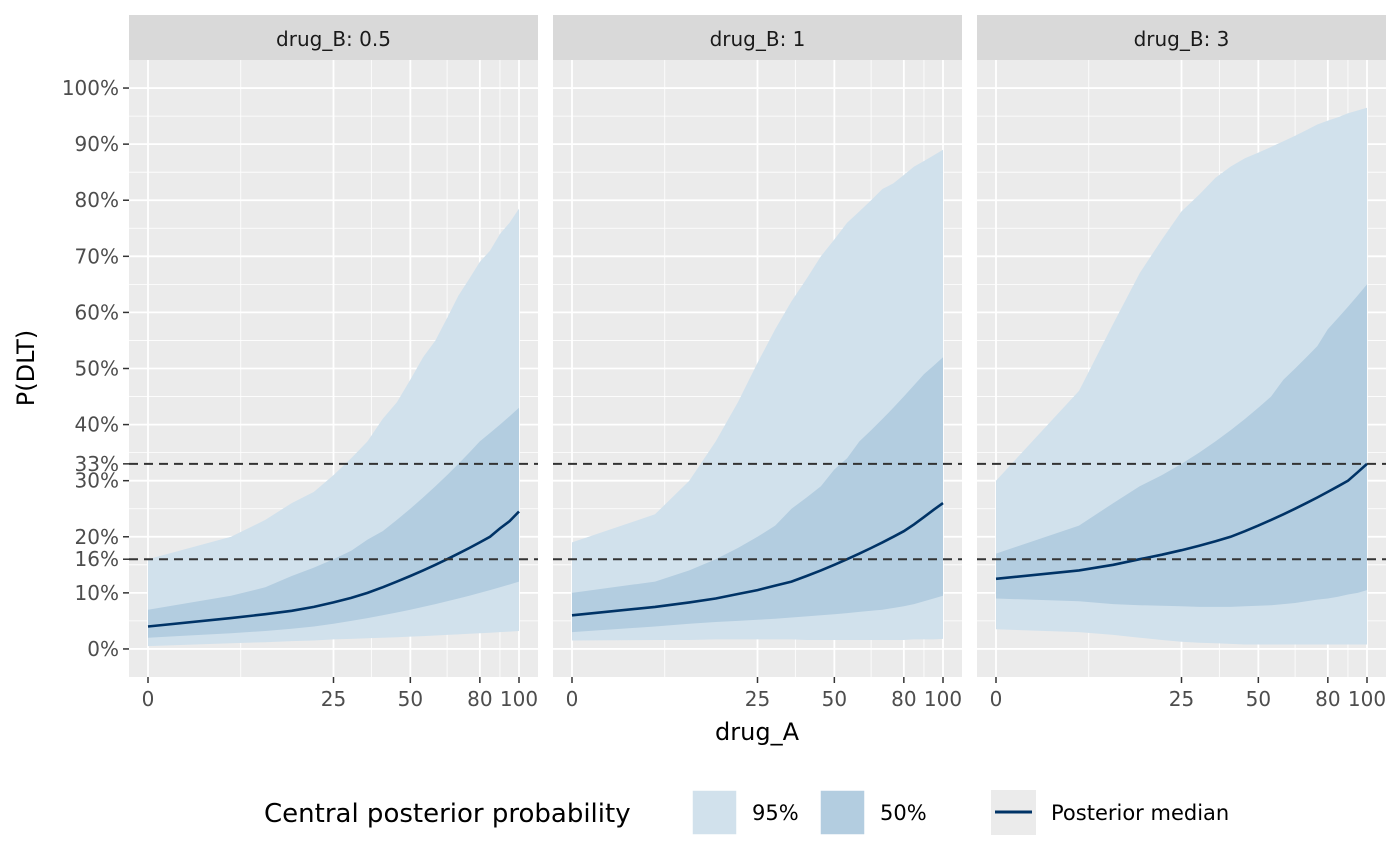 Image resolution: width=1400 pixels, height=865 pixels. I want to click on y-tick-label: 100%, so click(90, 88).